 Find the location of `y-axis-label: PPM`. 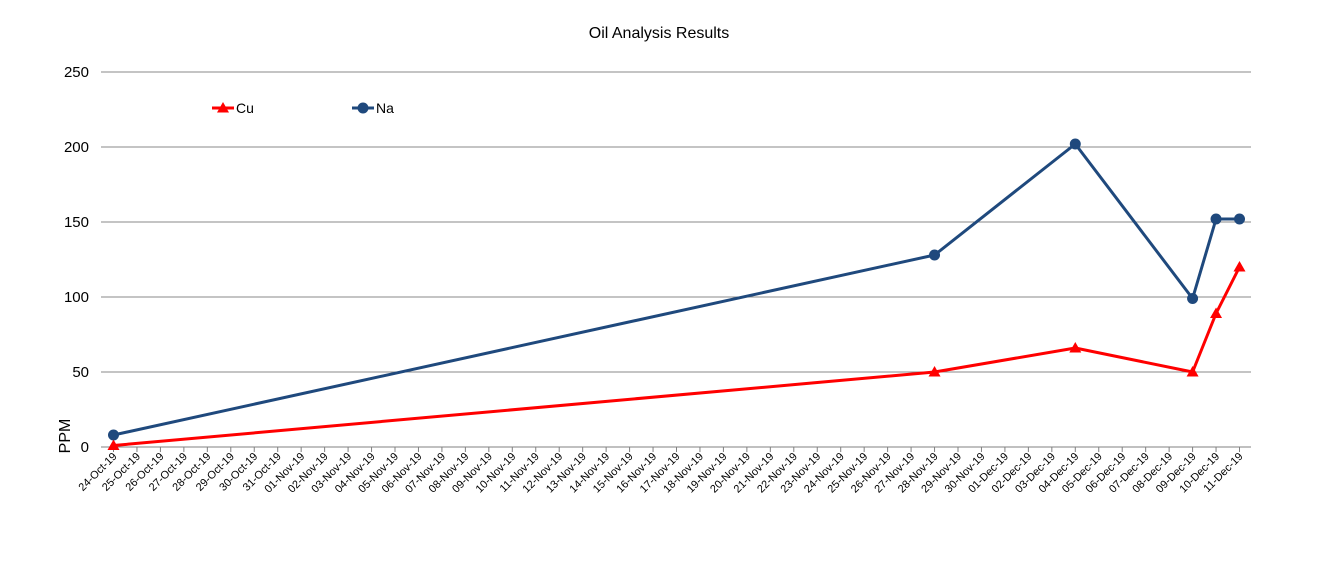

y-axis-label: PPM is located at coordinates (65, 436).